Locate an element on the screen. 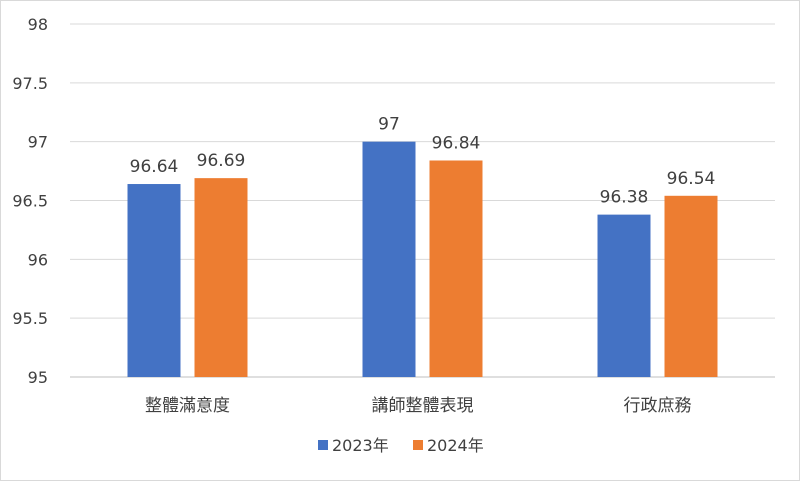 The width and height of the screenshot is (800, 481). data-label: 96.54 is located at coordinates (691, 179).